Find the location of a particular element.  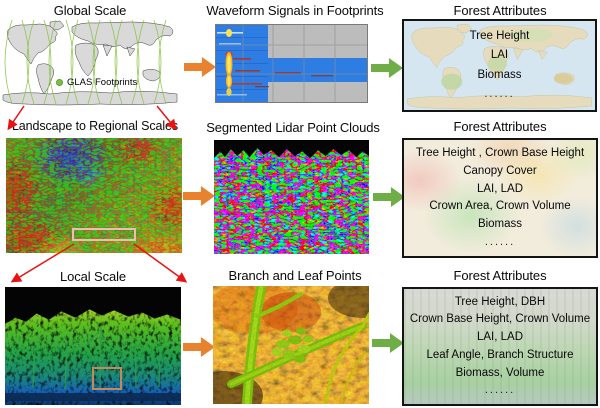

segmented-noise-texture is located at coordinates (291, 197).